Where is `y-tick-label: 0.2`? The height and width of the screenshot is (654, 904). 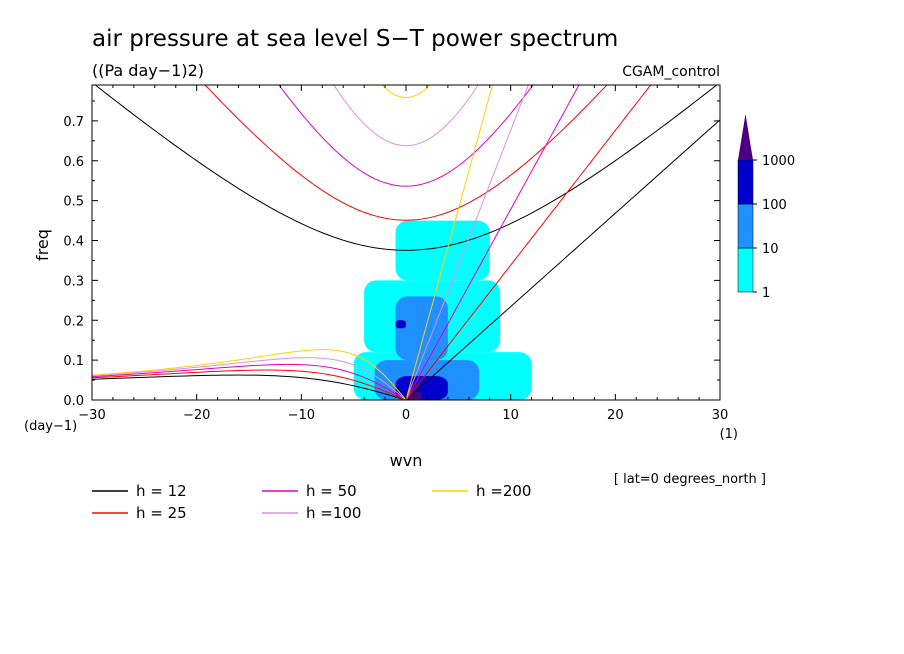
y-tick-label: 0.2 is located at coordinates (73, 321).